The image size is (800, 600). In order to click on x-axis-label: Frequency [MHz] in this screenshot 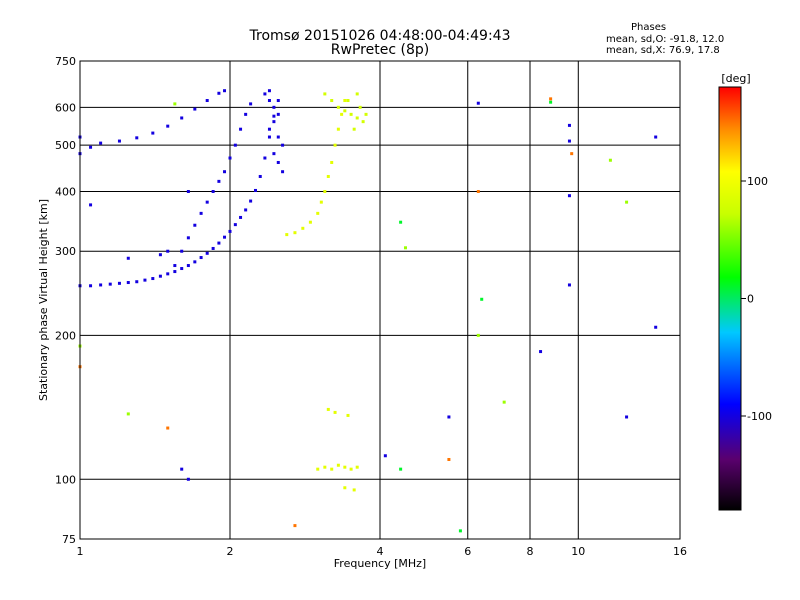, I will do `click(380, 563)`.